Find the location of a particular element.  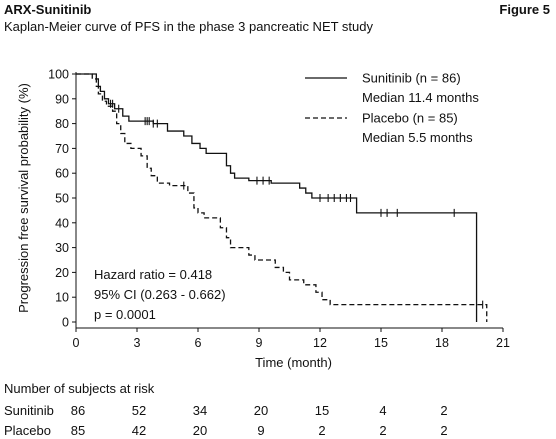

risk-row-label: Sunitinib is located at coordinates (29, 410).